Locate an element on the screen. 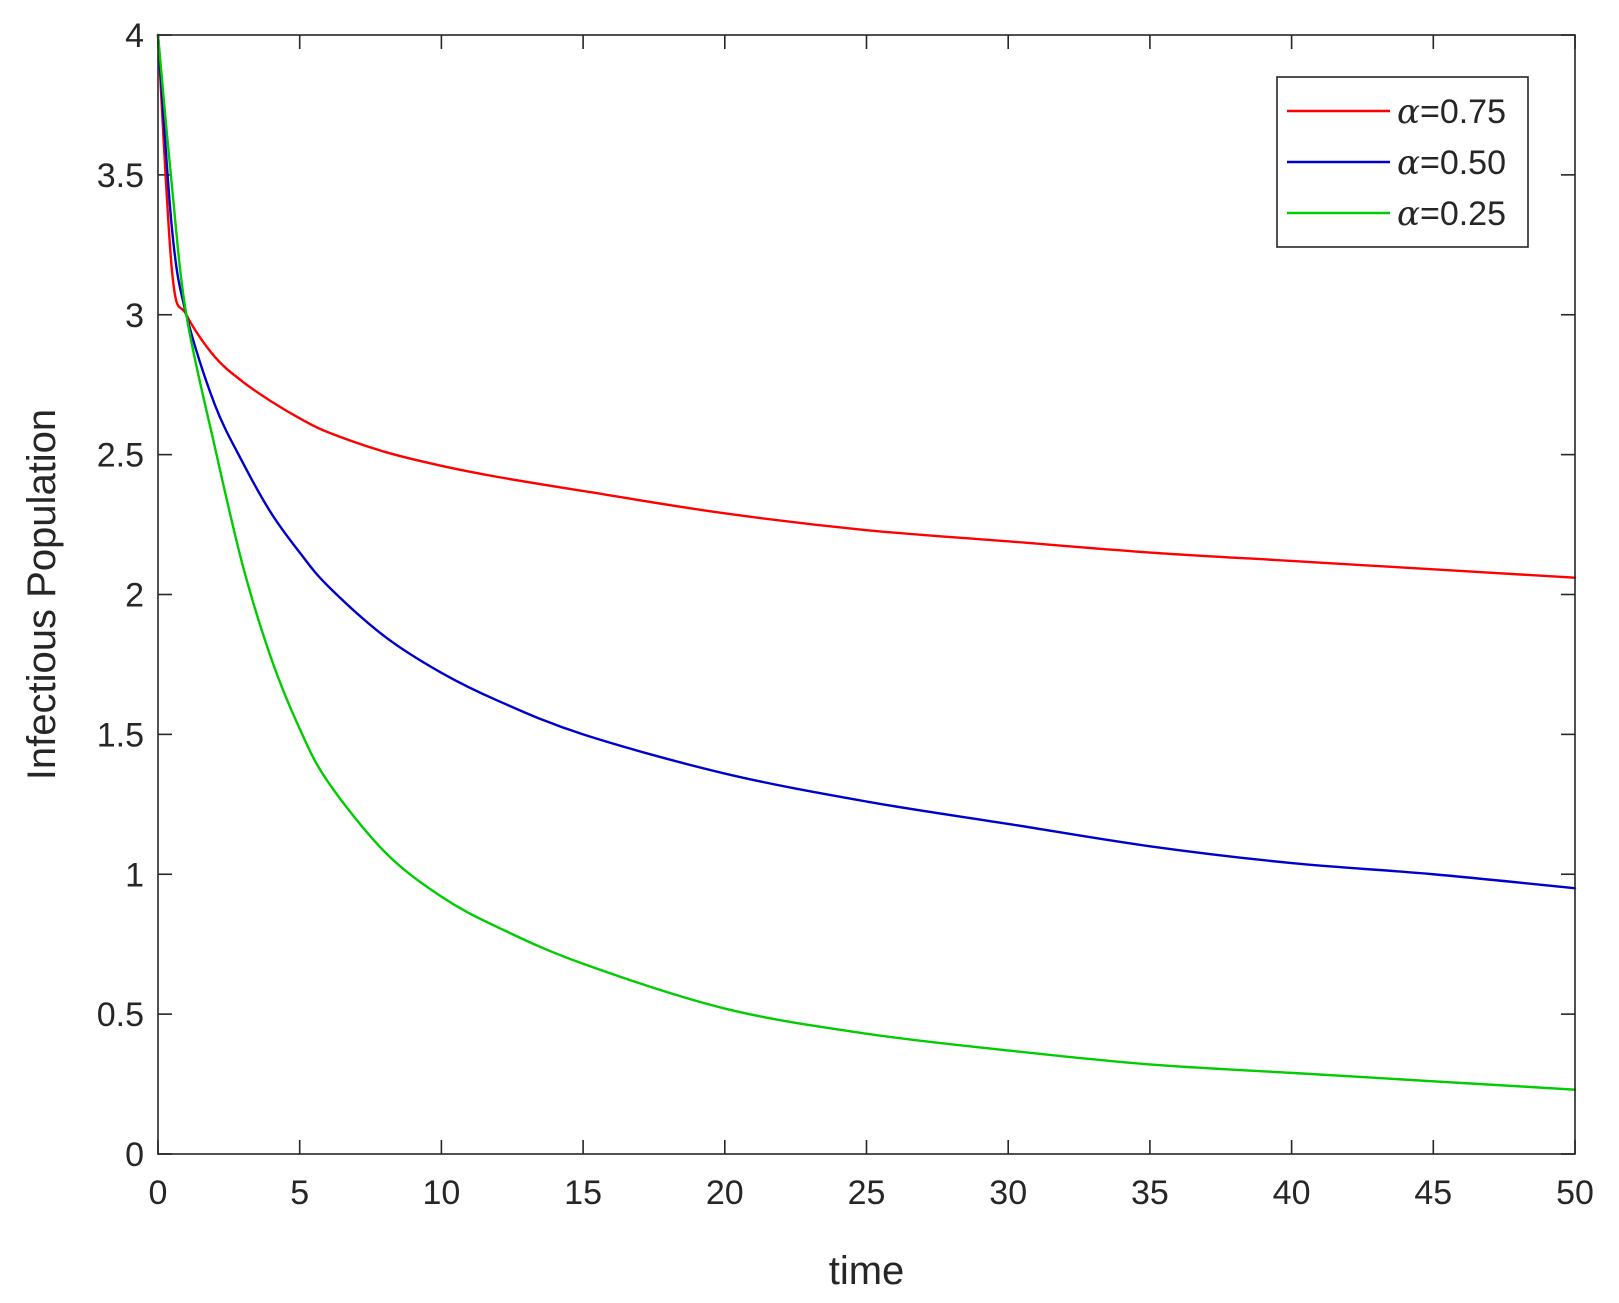 The height and width of the screenshot is (1303, 1619). y-tick-label: 0.5 is located at coordinates (120, 1015).